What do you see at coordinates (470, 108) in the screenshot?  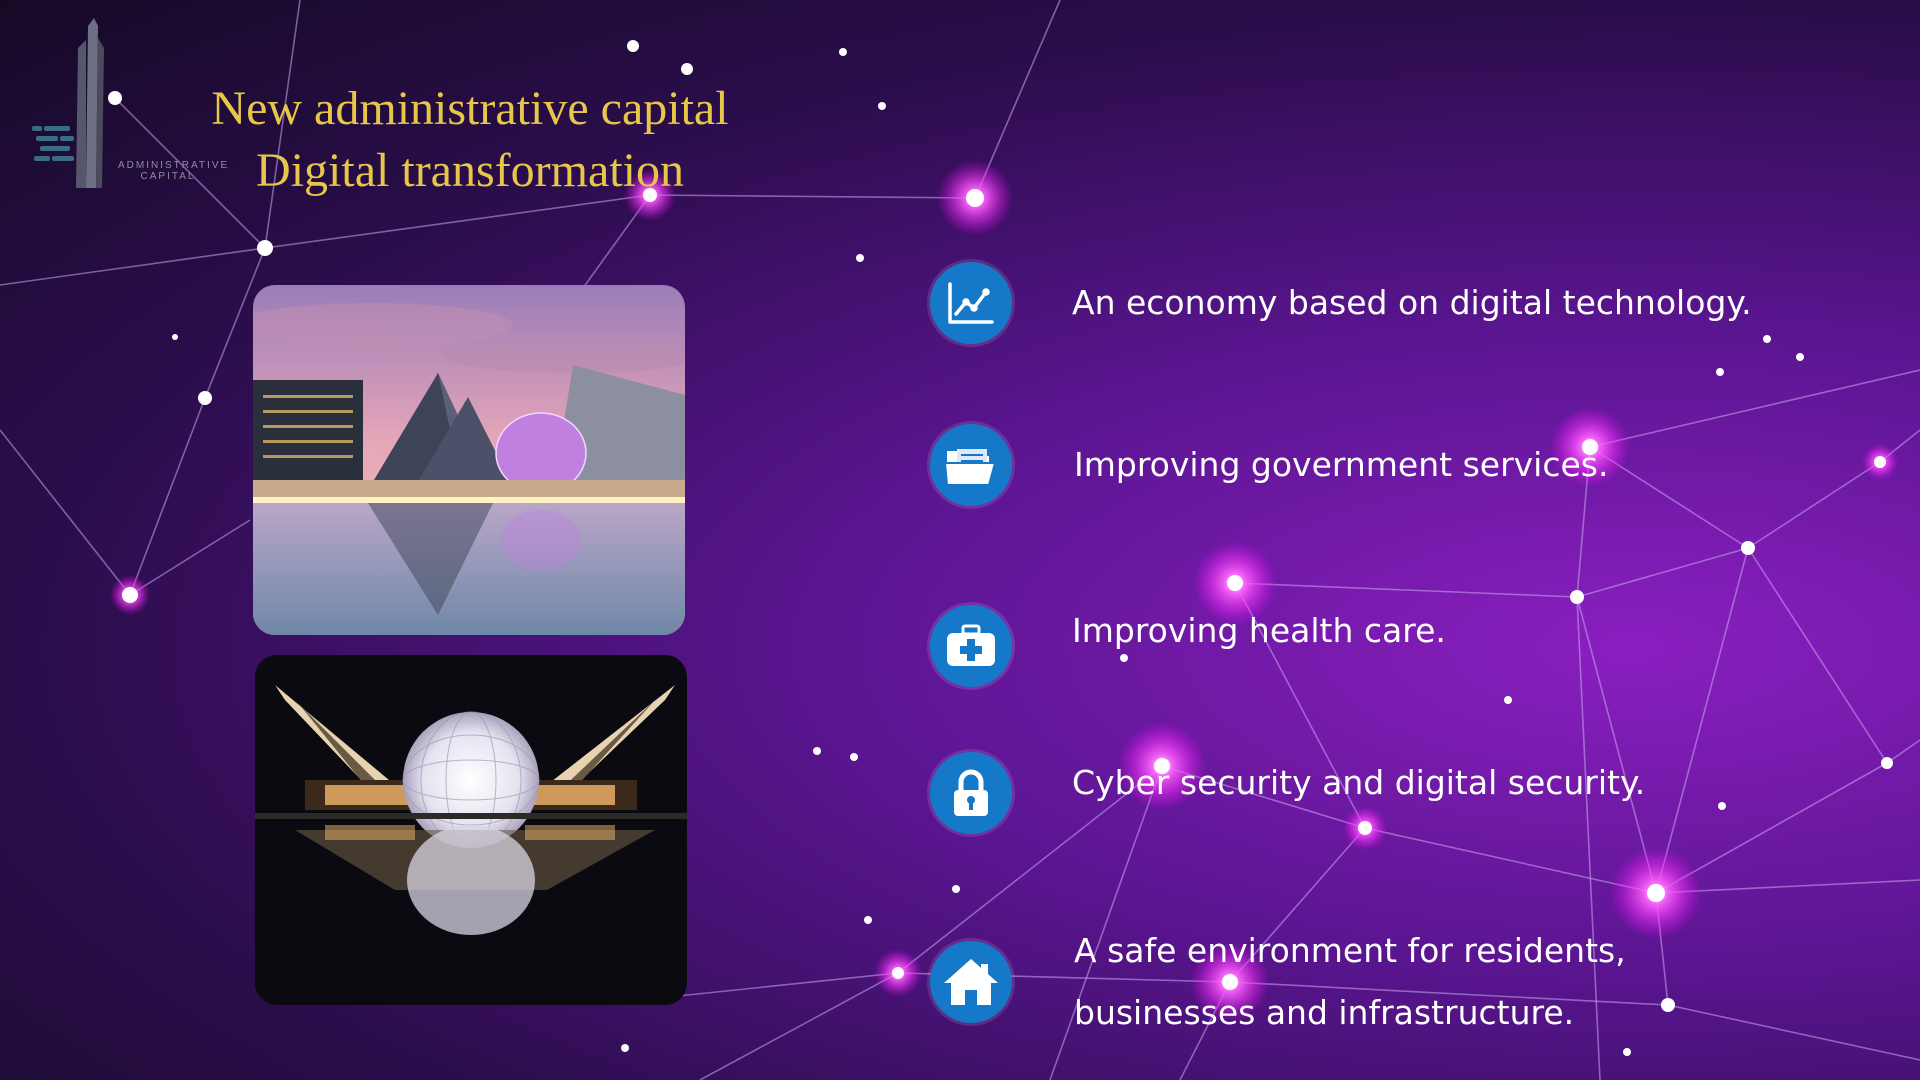 I see `title-line-1: New administrative capital` at bounding box center [470, 108].